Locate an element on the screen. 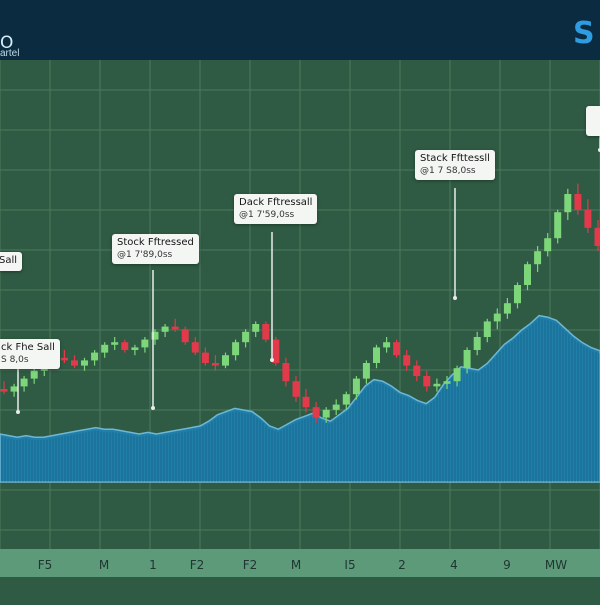  annotation-label-4: Dack Fftressall @1 7'59,0ss is located at coordinates (275, 209).